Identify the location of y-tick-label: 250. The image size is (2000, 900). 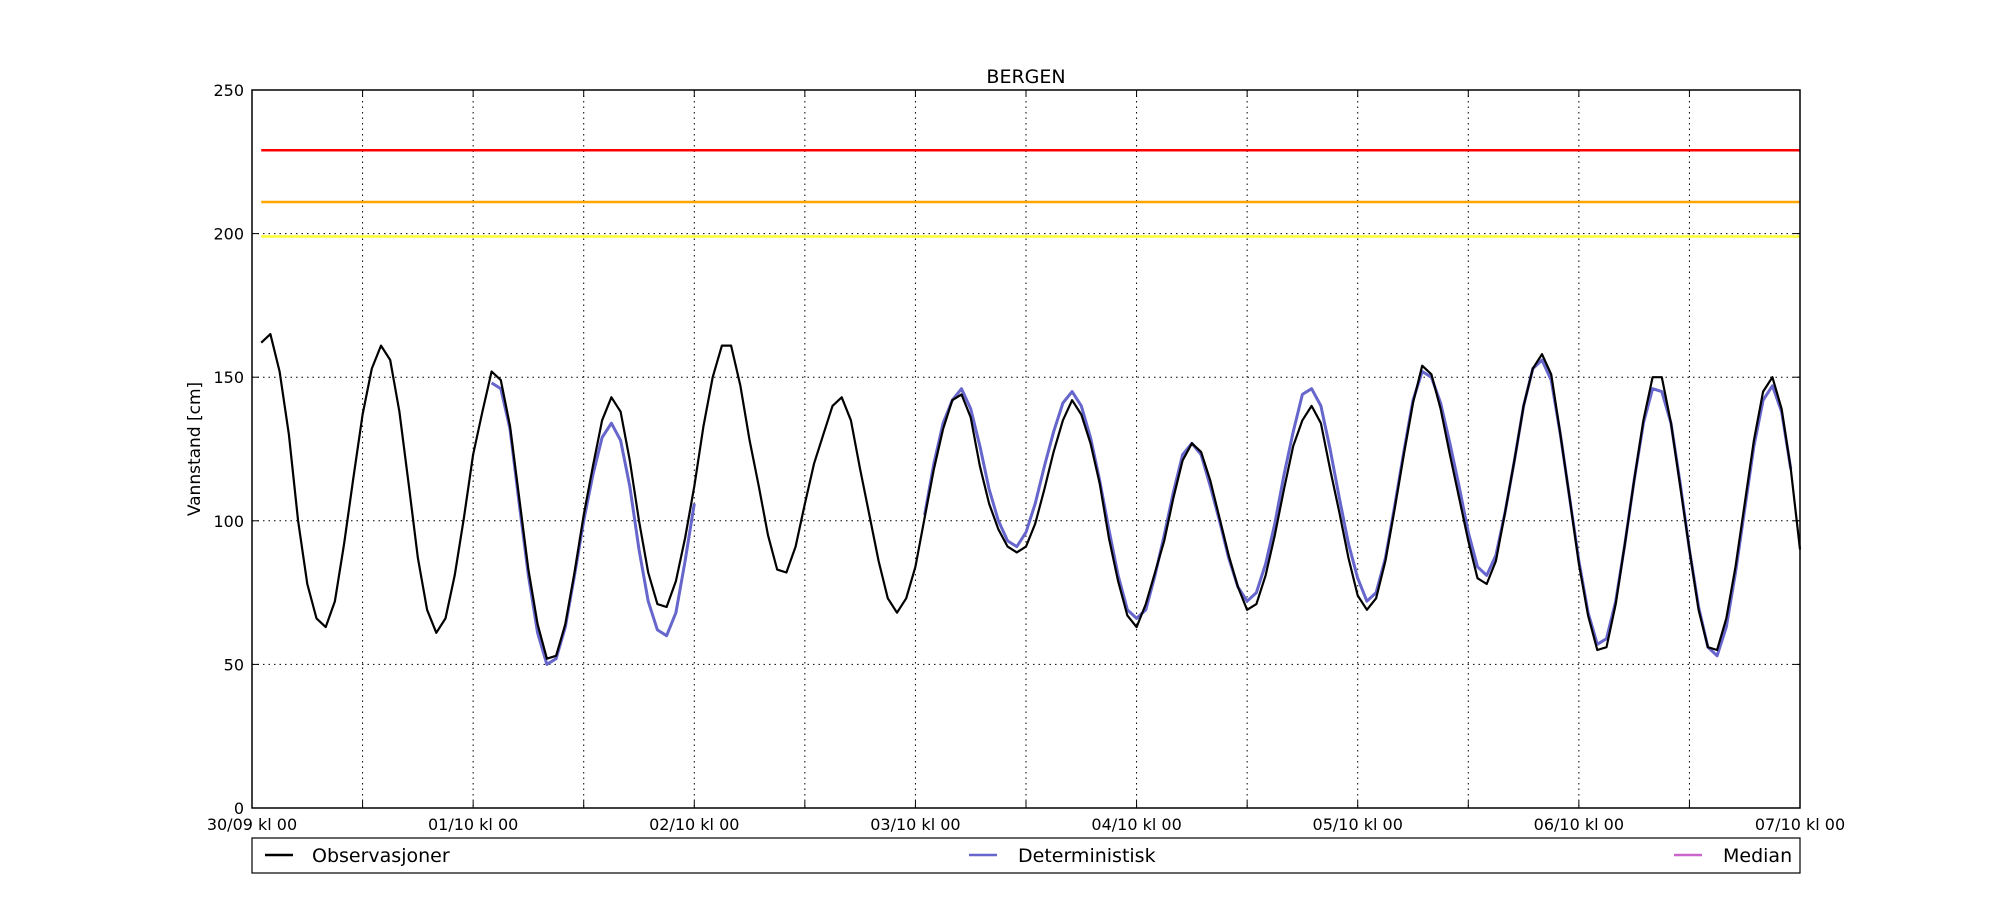
(228, 90).